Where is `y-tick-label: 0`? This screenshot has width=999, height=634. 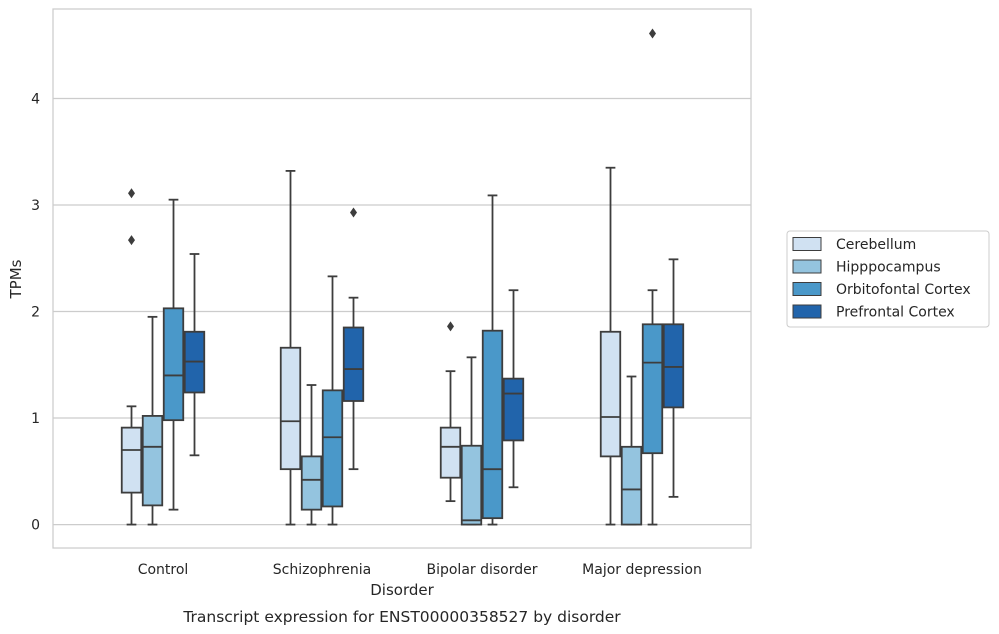
y-tick-label: 0 is located at coordinates (35, 526).